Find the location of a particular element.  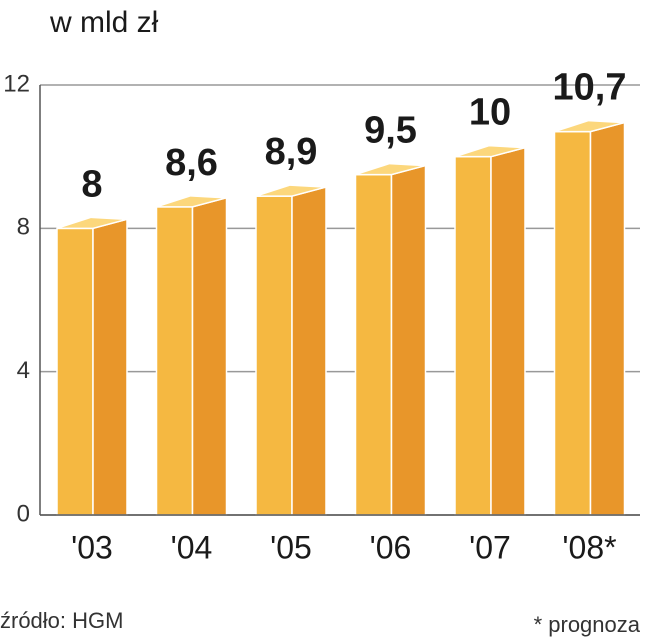

value-label: 8 is located at coordinates (91, 184).